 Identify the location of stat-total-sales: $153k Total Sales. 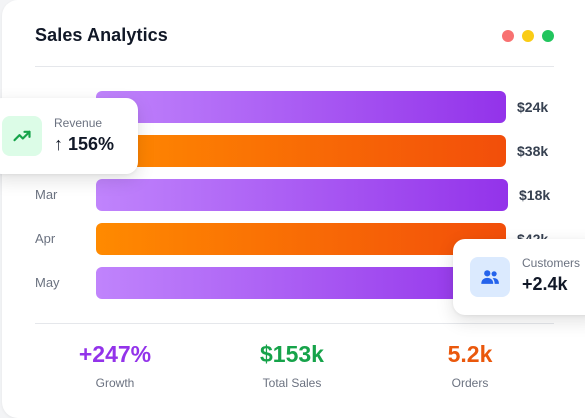
(292, 365).